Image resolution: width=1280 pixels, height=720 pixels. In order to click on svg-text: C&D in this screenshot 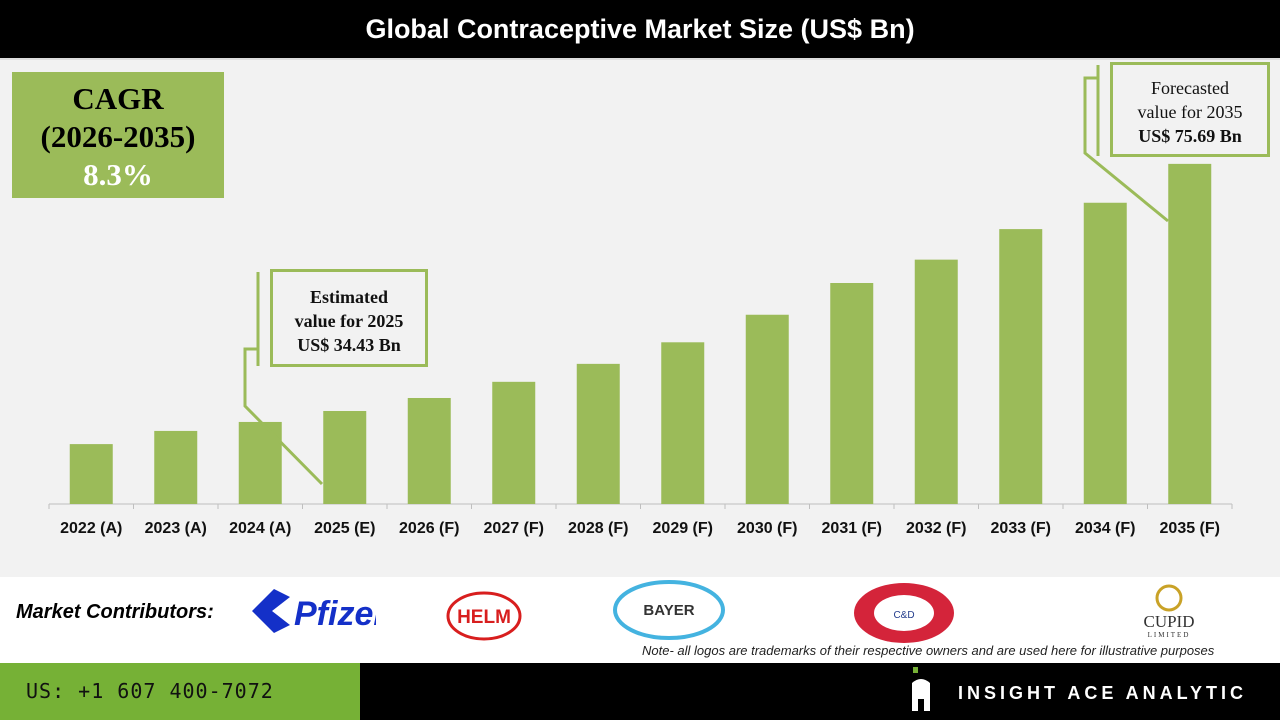, I will do `click(903, 615)`.